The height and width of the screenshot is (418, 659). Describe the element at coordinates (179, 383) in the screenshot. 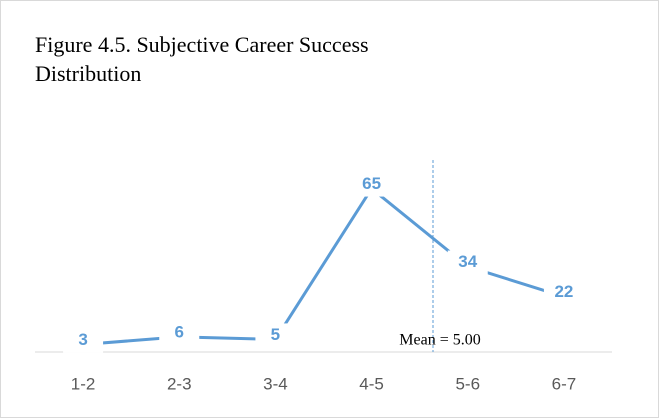

I see `x-tick-label: 2-3` at that location.